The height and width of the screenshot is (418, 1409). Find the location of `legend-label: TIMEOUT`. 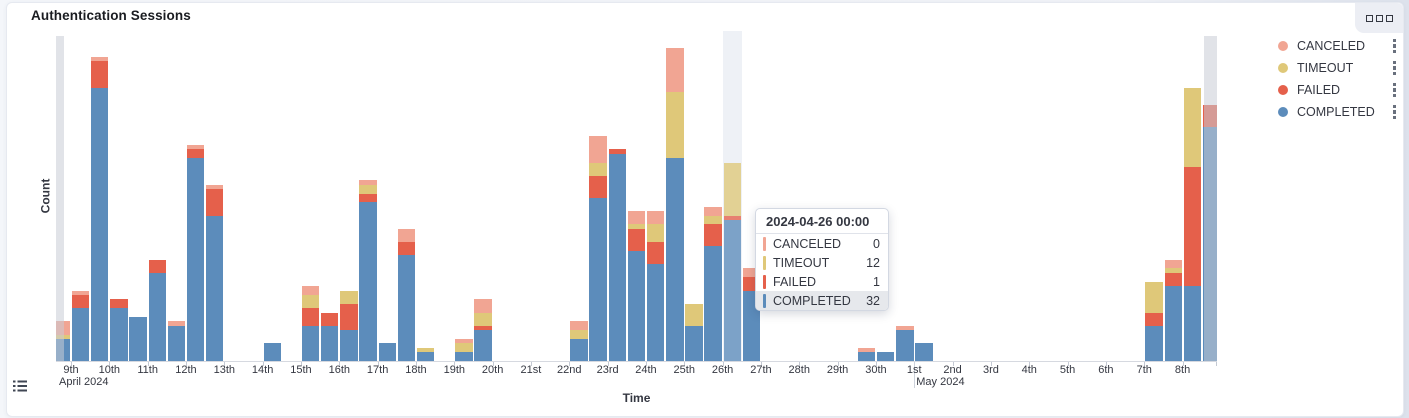

legend-label: TIMEOUT is located at coordinates (1325, 68).